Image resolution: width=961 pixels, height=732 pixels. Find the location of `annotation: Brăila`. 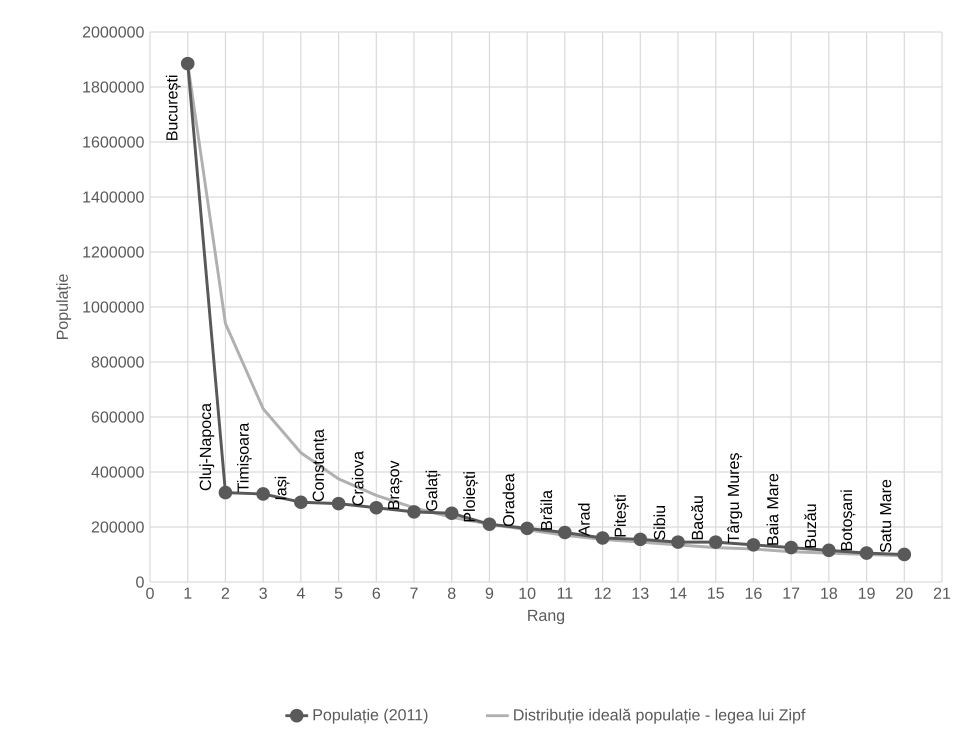

annotation: Brăila is located at coordinates (546, 510).